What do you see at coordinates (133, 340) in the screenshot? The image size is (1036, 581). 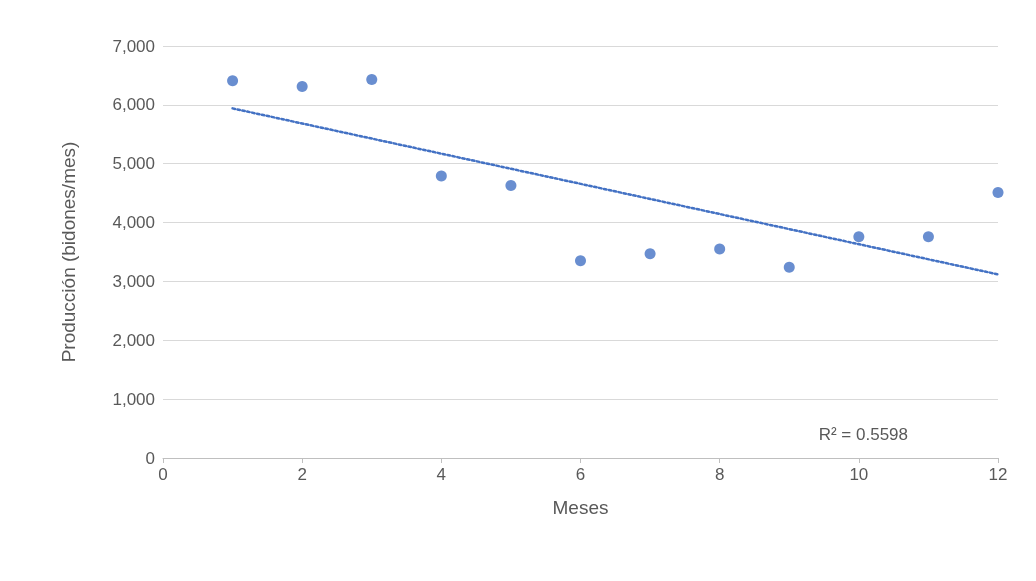 I see `y-tick-label: 2,000` at bounding box center [133, 340].